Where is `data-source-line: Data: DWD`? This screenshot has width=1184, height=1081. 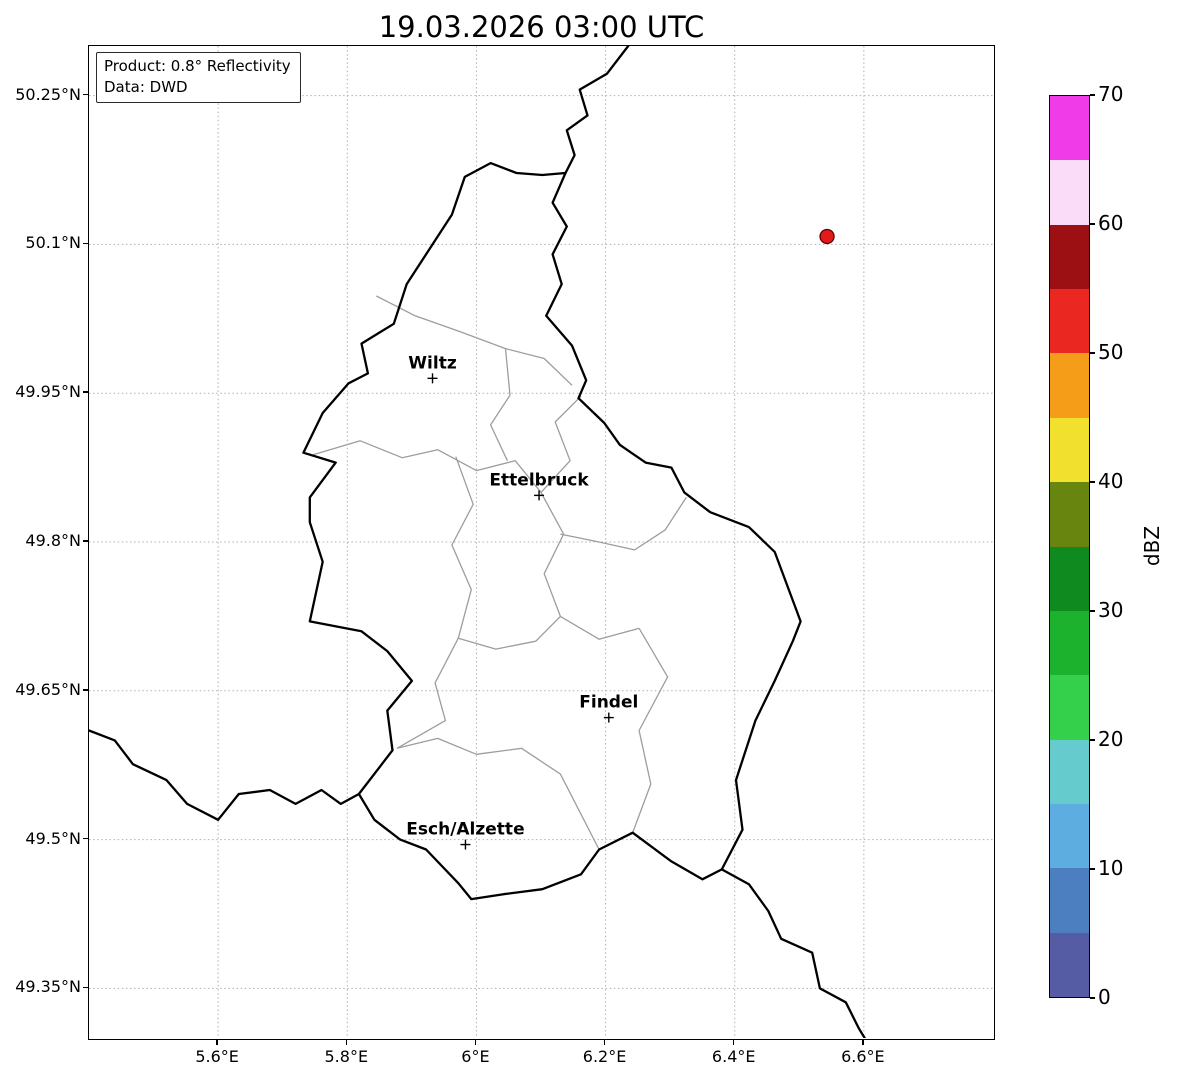
data-source-line: Data: DWD is located at coordinates (146, 87).